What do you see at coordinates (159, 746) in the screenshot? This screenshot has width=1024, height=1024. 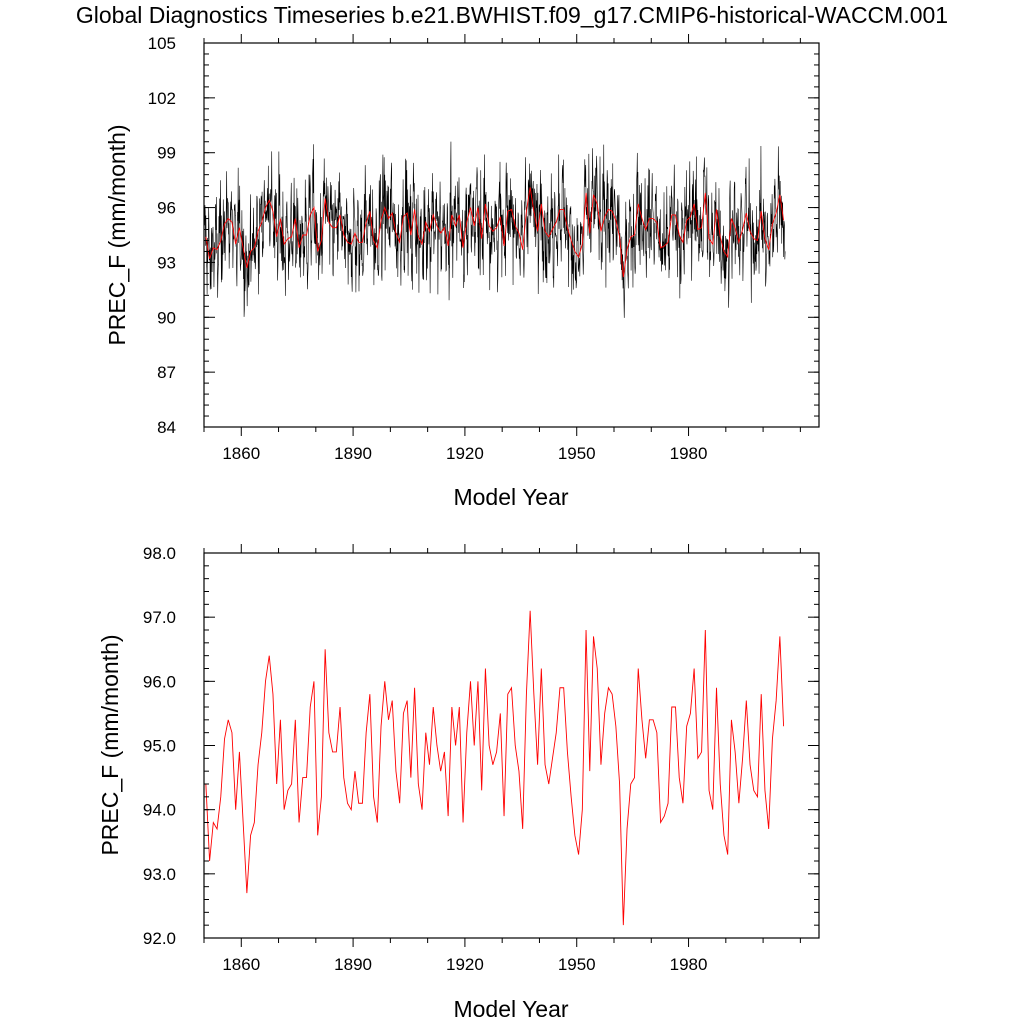 I see `y-tick-label: 95.0` at bounding box center [159, 746].